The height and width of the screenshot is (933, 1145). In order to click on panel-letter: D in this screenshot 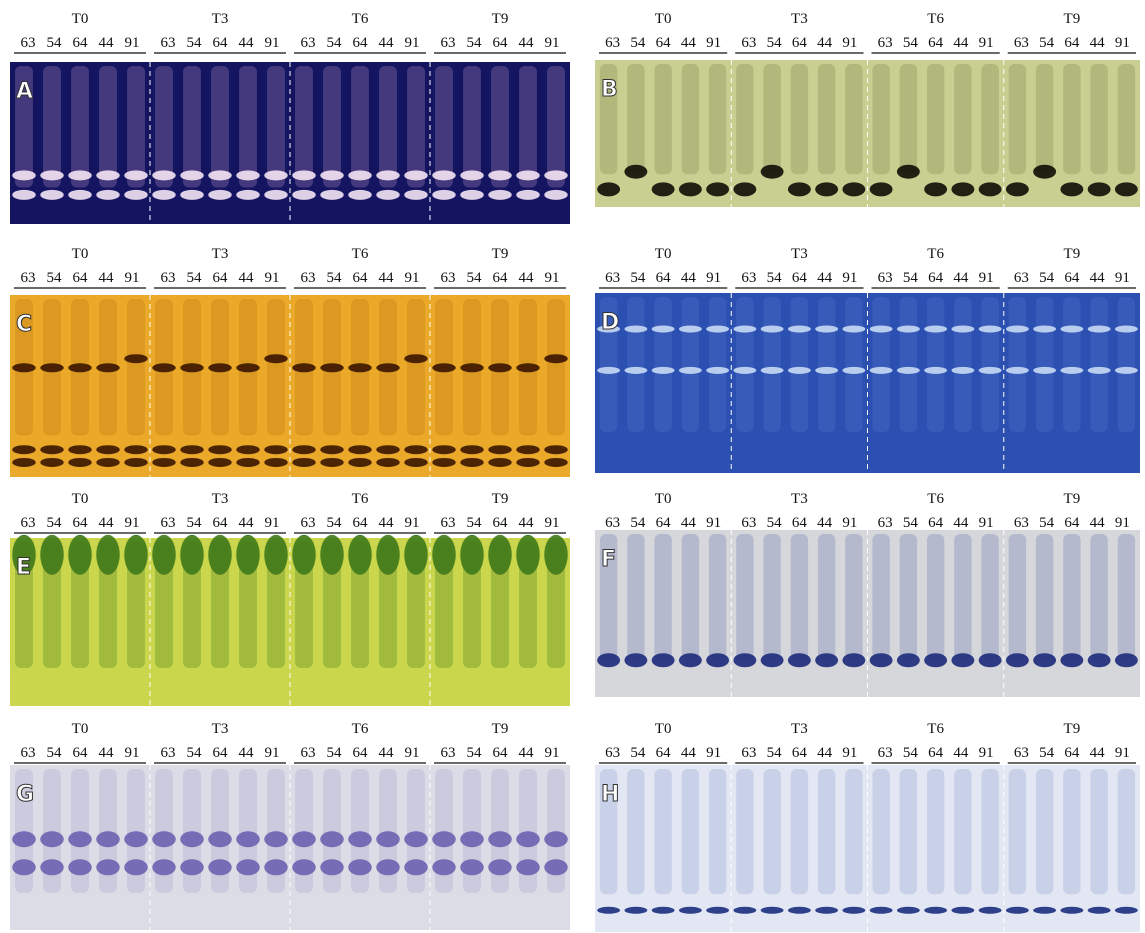, I will do `click(610, 322)`.